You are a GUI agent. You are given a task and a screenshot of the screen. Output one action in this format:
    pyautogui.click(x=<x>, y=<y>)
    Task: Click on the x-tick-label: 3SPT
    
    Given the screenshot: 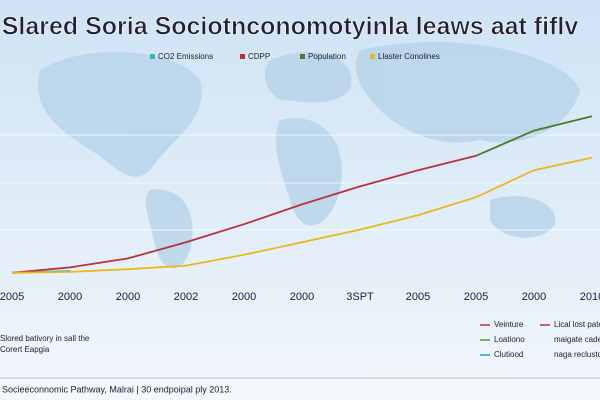 What is the action you would take?
    pyautogui.click(x=360, y=297)
    